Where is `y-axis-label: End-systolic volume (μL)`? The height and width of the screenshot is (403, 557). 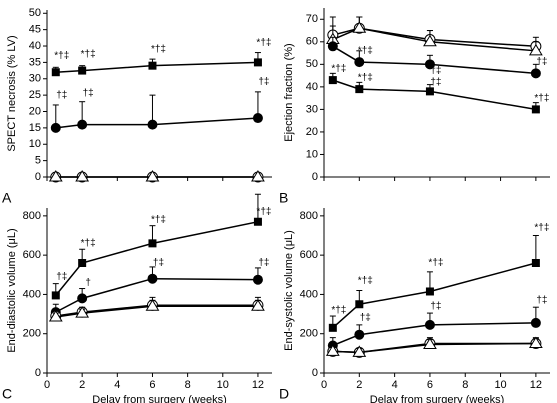
y-axis-label: End-systolic volume (μL) is located at coordinates (289, 290).